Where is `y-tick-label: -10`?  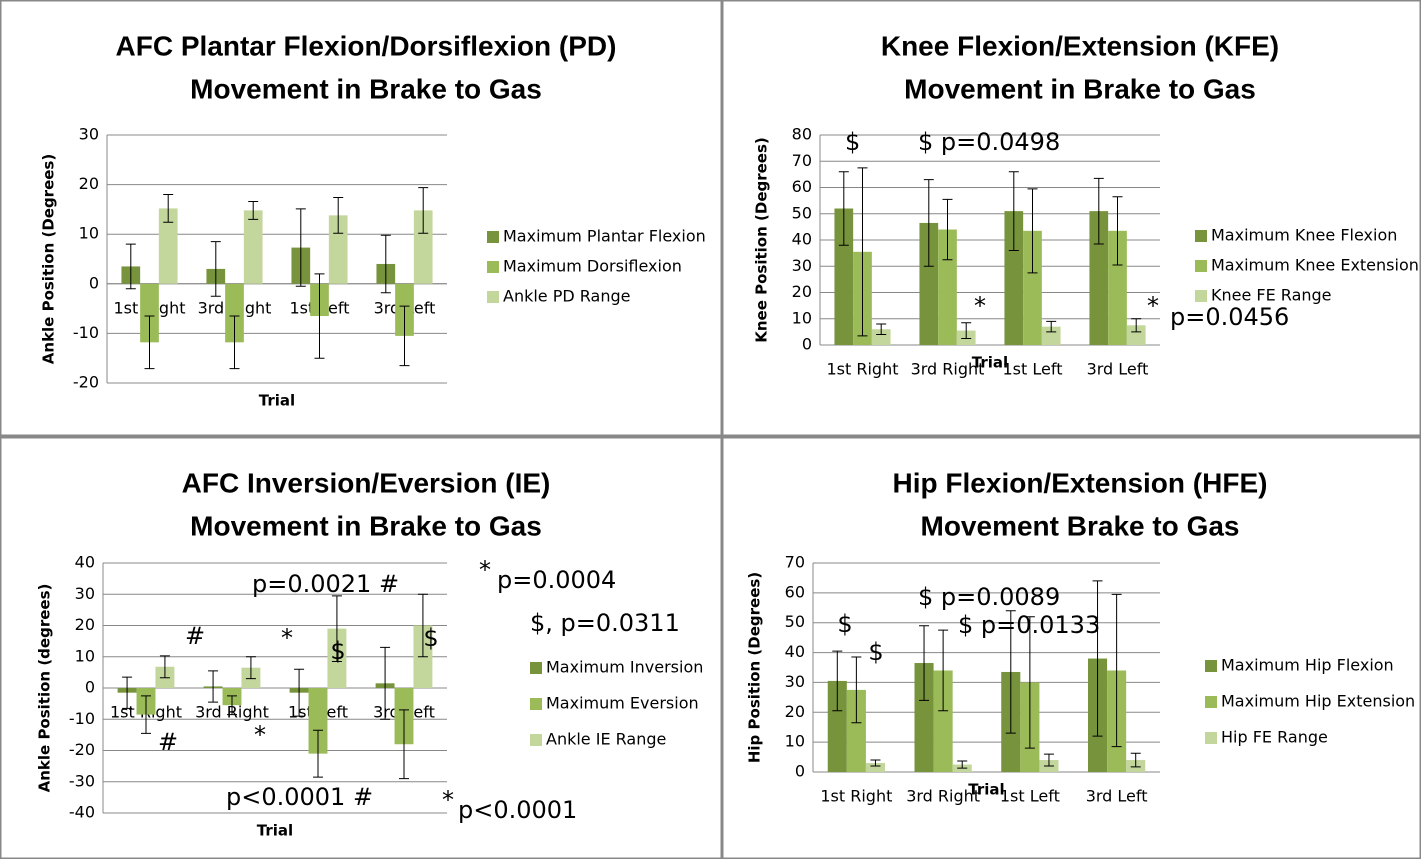
y-tick-label: -10 is located at coordinates (82, 718).